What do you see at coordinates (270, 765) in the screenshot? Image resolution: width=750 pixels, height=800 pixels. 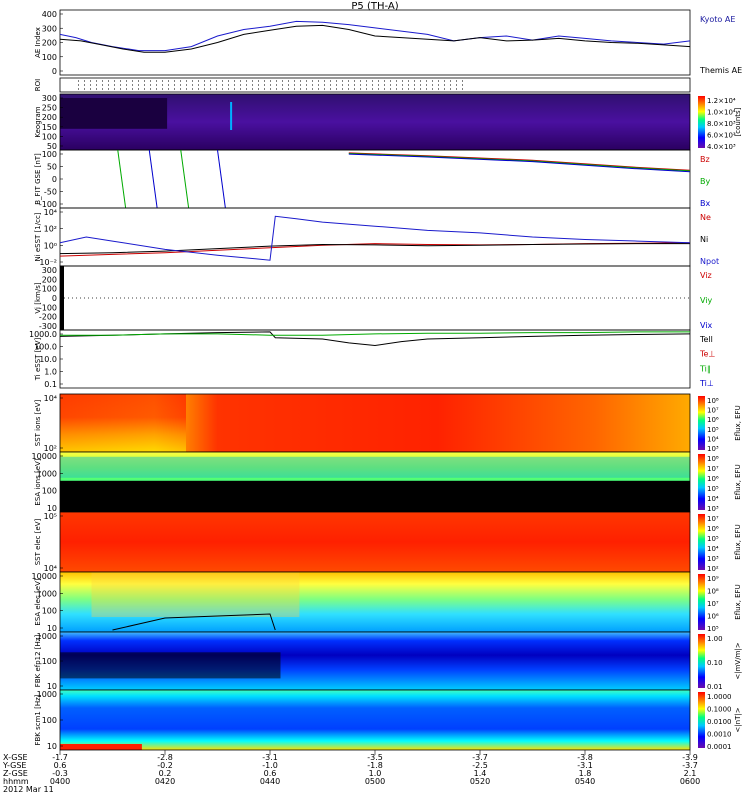 I see `footer-value: -1.0` at bounding box center [270, 765].